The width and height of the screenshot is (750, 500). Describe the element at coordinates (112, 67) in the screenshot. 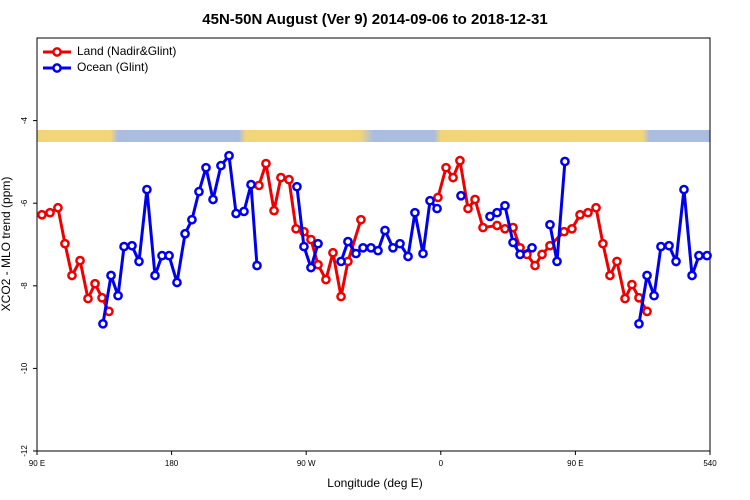

I see `legend-label: Ocean (Glint)` at that location.